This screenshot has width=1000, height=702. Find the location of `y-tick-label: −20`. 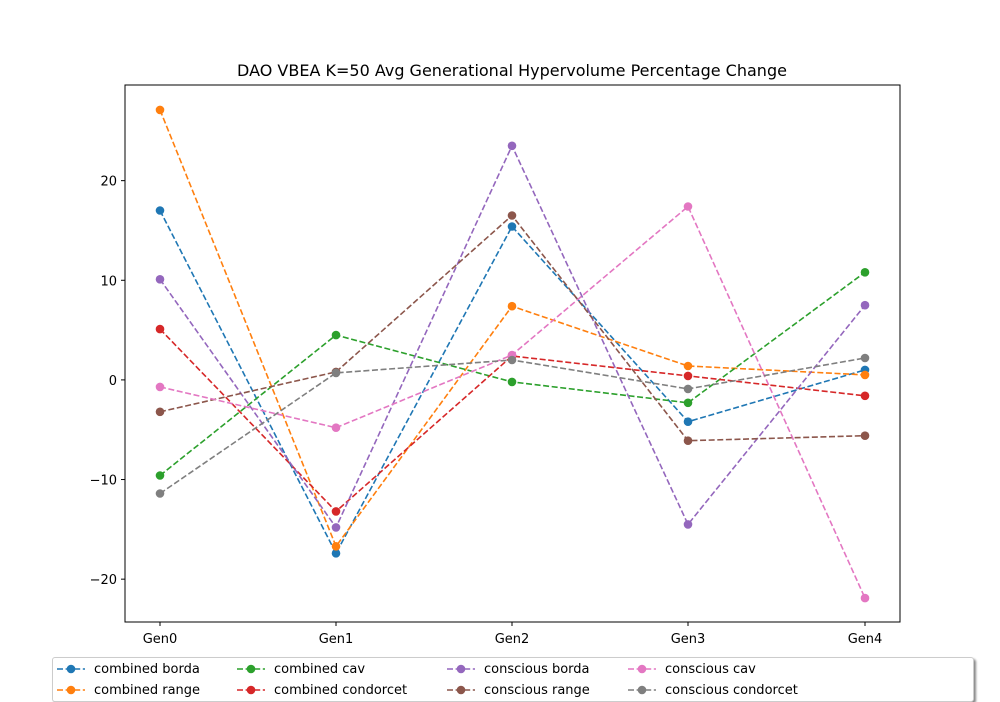

y-tick-label: −20 is located at coordinates (103, 580).